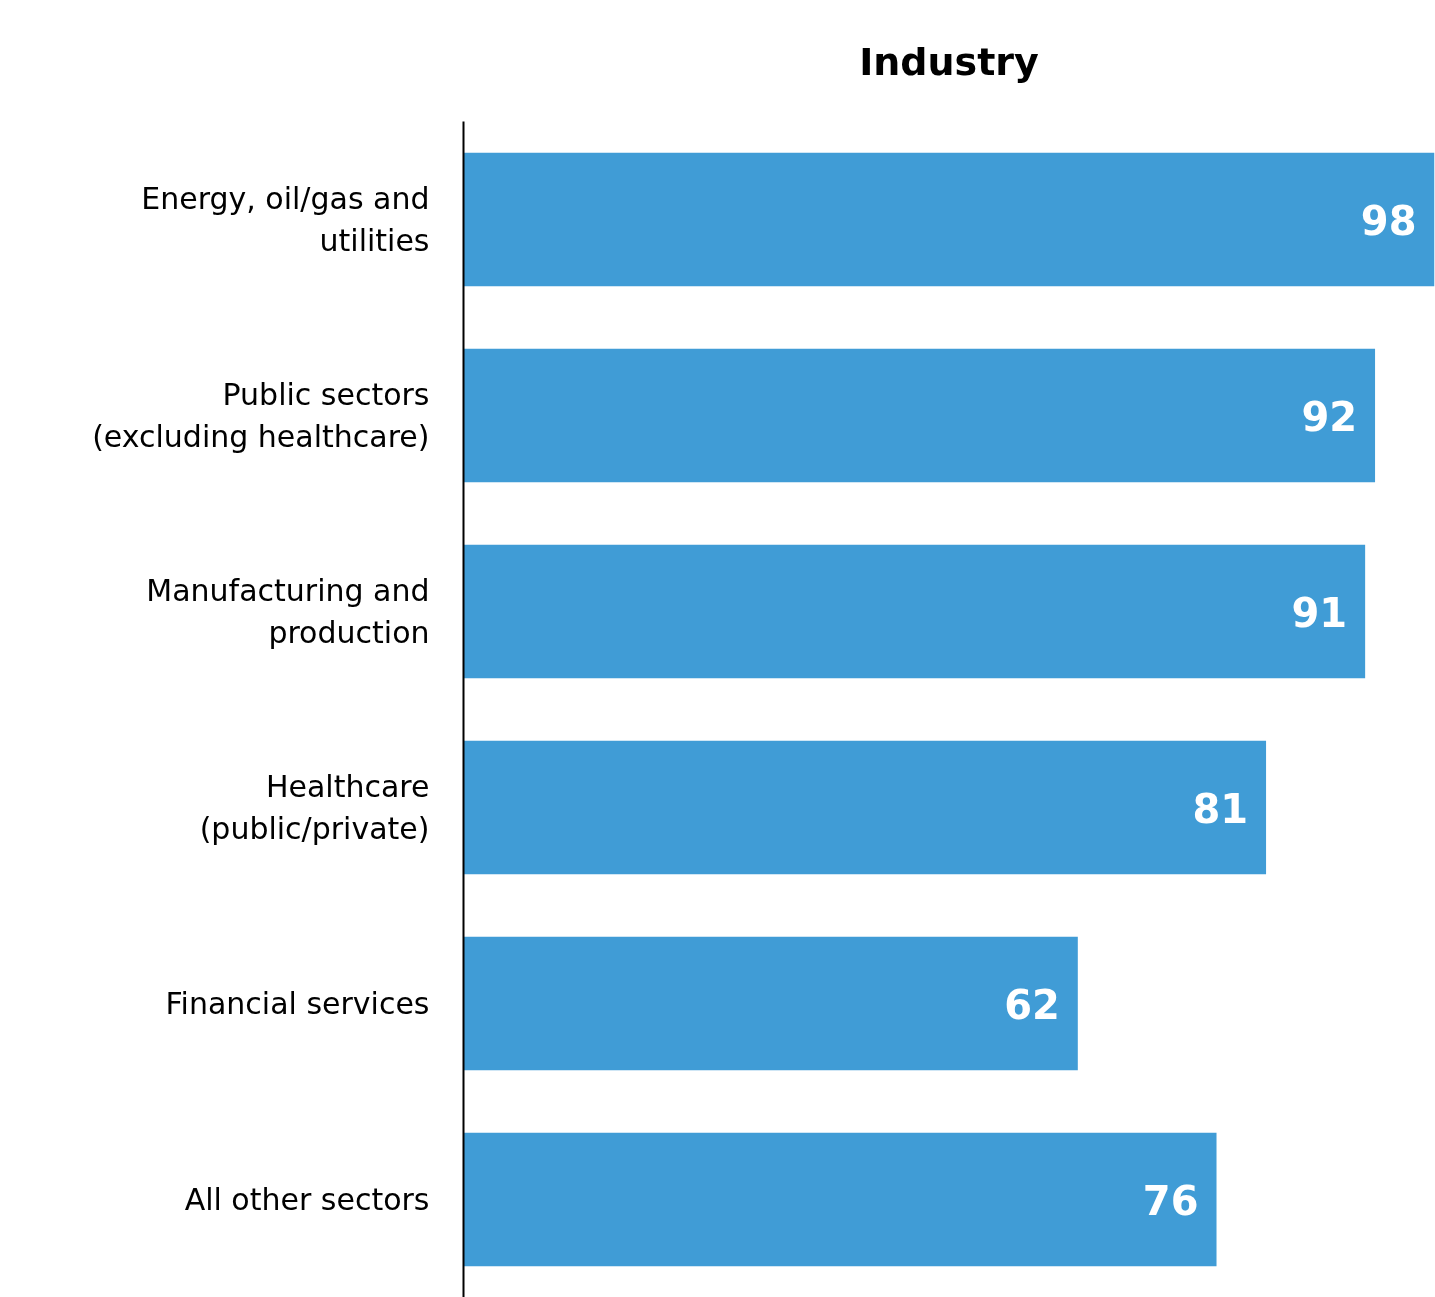 The width and height of the screenshot is (1435, 1297). I want to click on y-tick-label: Energy, oil/gas and utilities, so click(285, 219).